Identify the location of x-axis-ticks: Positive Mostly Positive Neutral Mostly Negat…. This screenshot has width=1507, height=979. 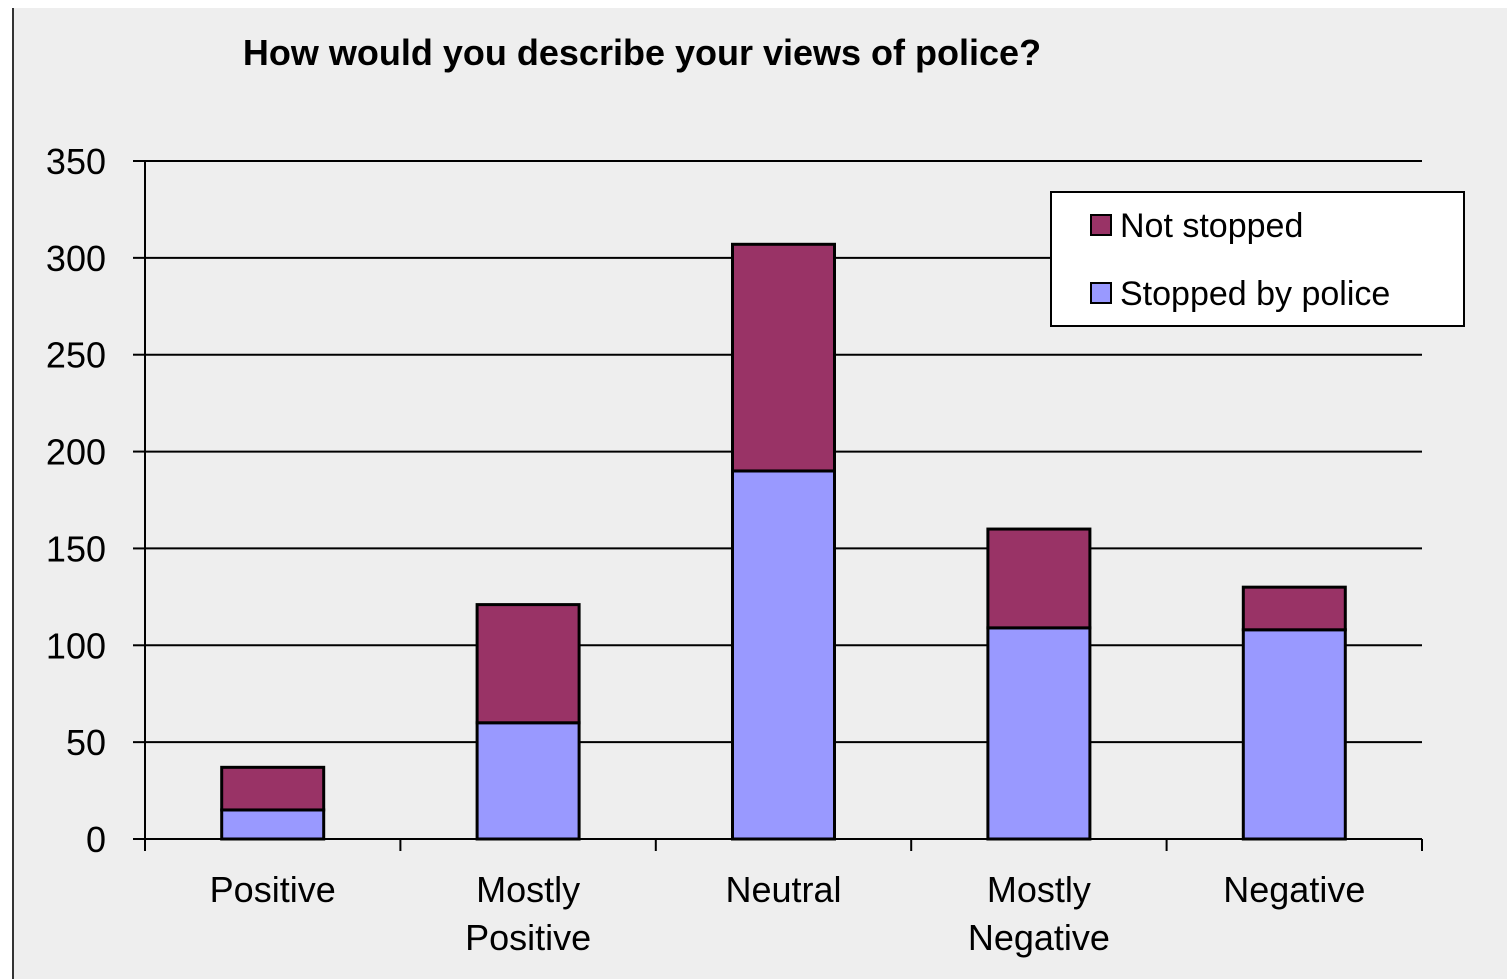
(783, 898).